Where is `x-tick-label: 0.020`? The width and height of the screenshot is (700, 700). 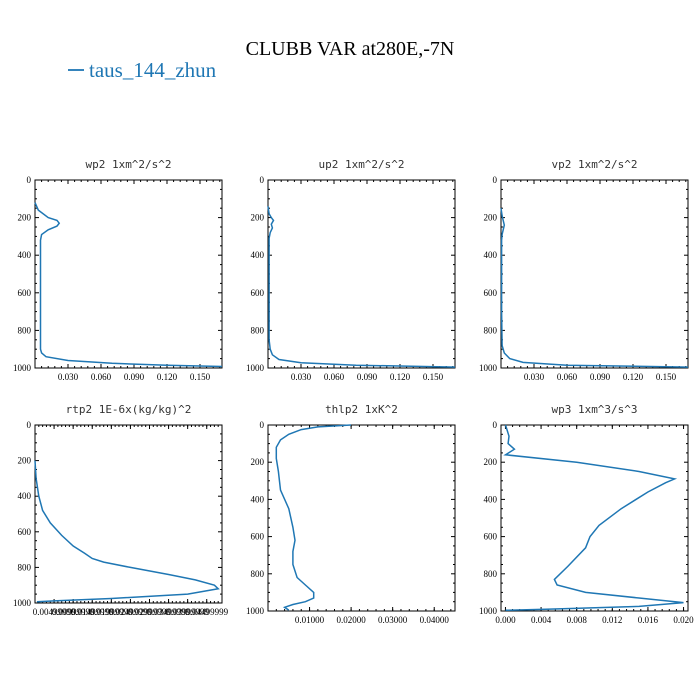
x-tick-label: 0.020 is located at coordinates (683, 620).